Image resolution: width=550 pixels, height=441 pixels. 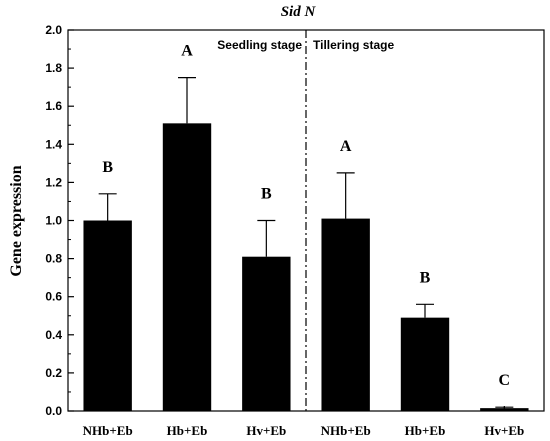 What do you see at coordinates (53, 297) in the screenshot?
I see `y-tick-label: 0.6` at bounding box center [53, 297].